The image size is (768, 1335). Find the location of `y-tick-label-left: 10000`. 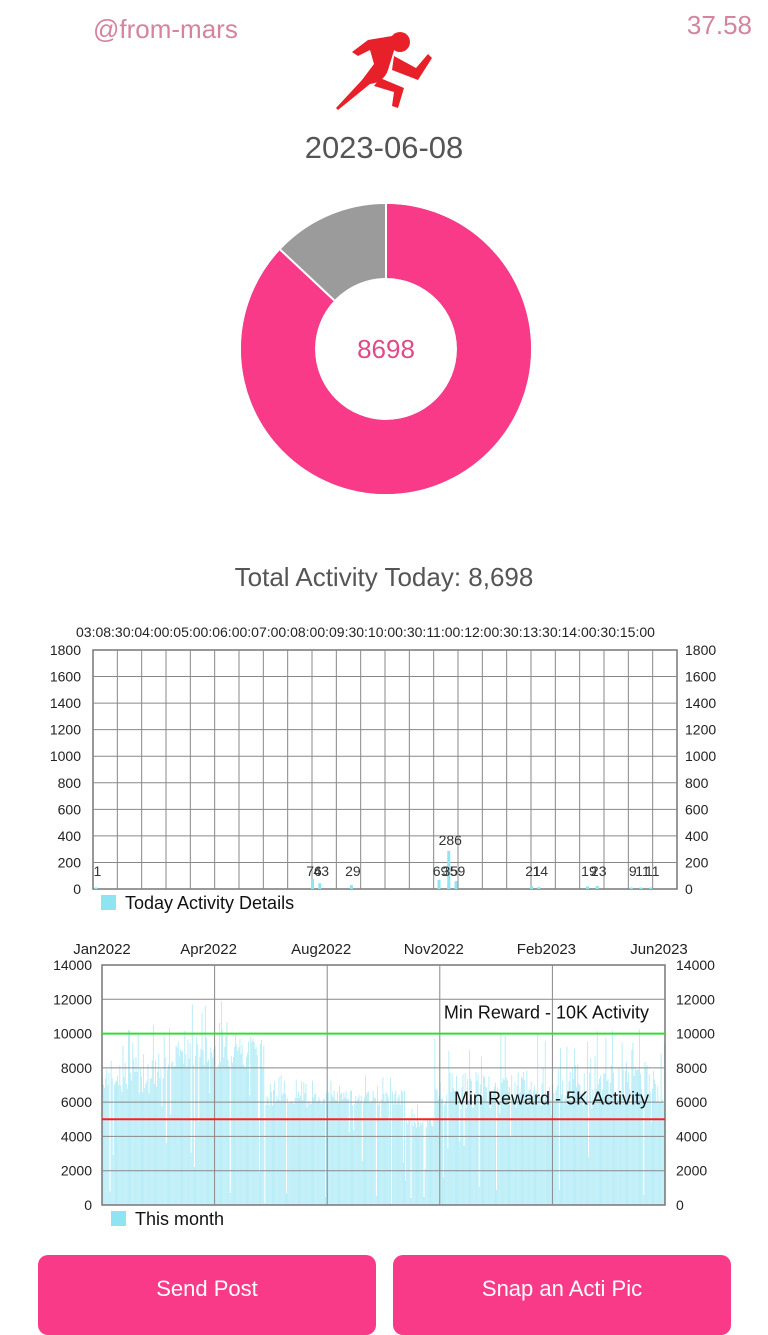

y-tick-label-left: 10000 is located at coordinates (72, 1034).